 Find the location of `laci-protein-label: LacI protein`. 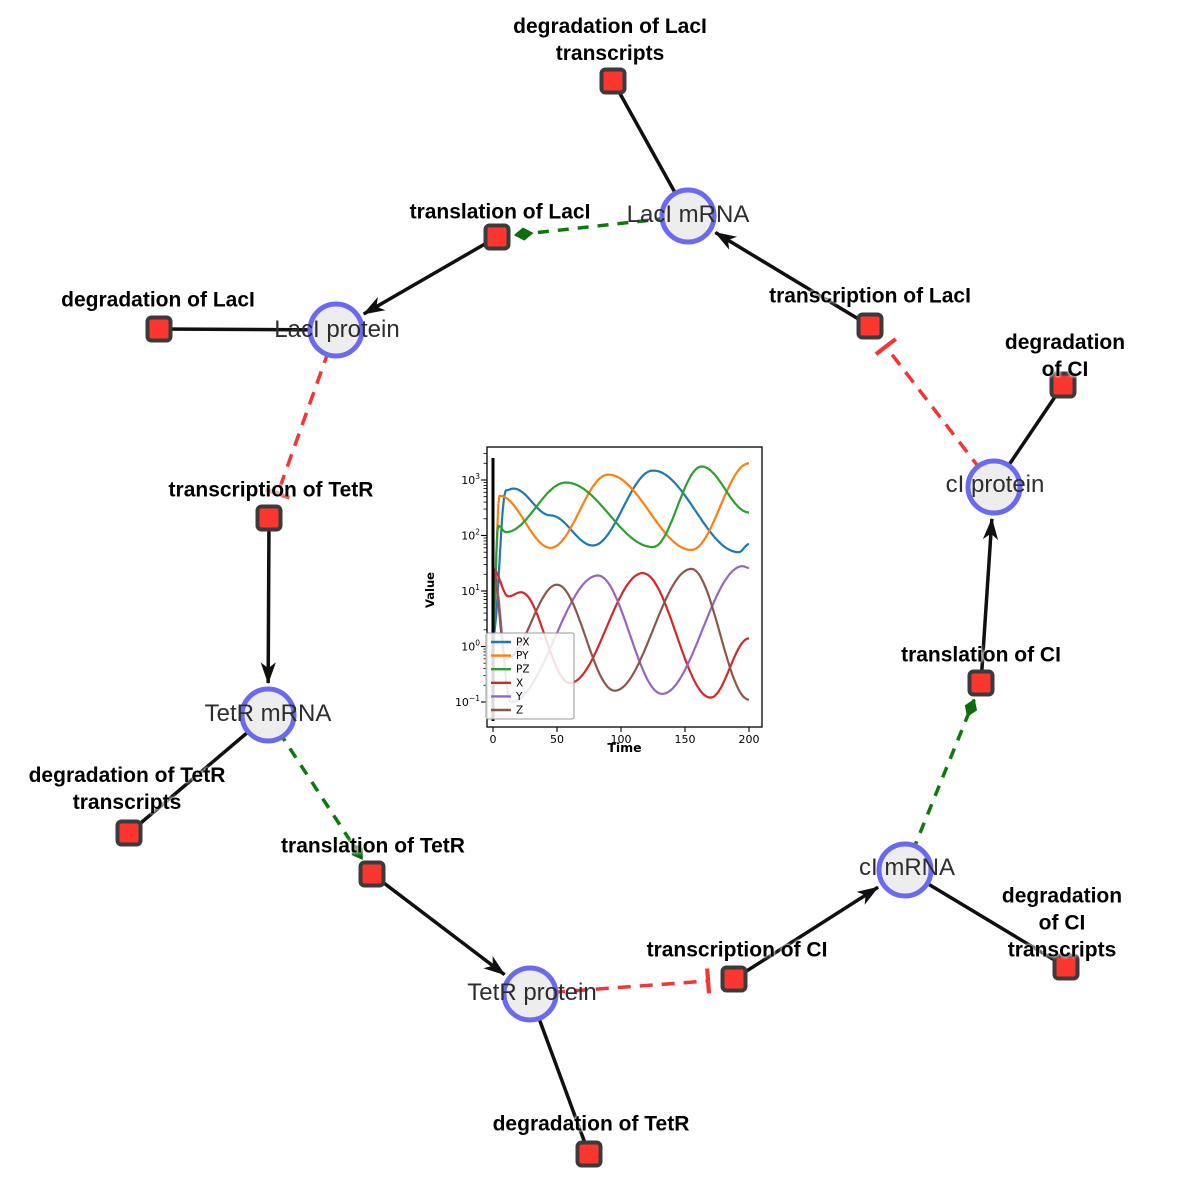

laci-protein-label: LacI protein is located at coordinates (337, 329).